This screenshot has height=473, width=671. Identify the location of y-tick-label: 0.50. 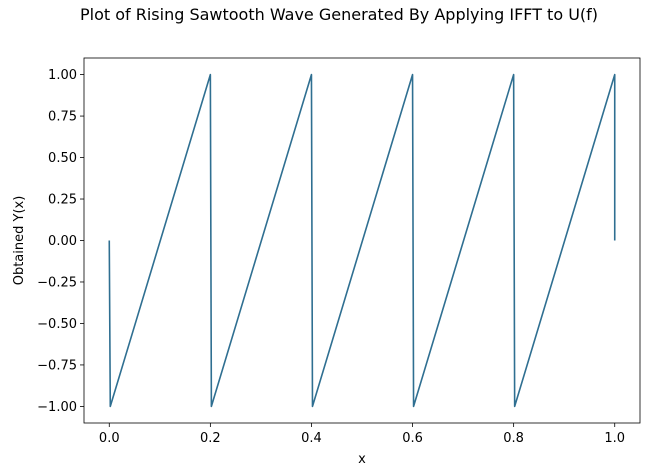
(62, 158).